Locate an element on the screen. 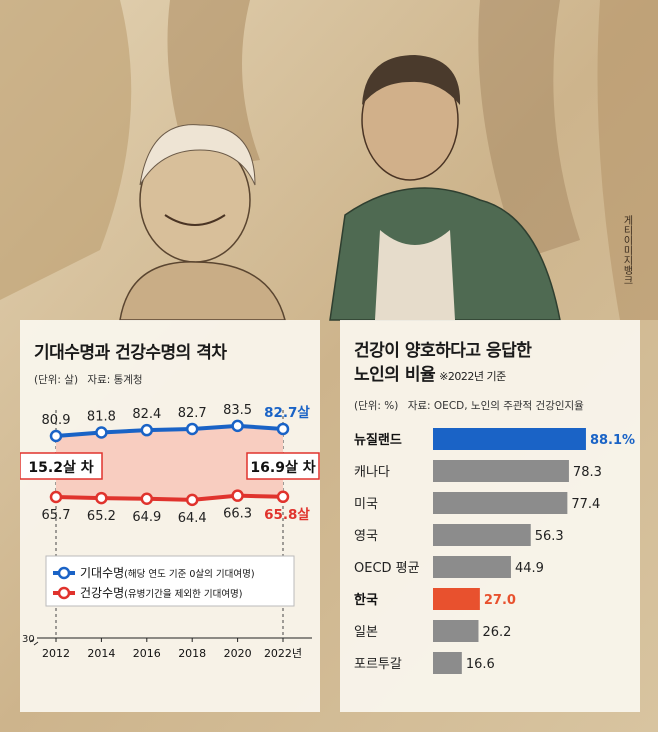  source-label: 자료: OECD, 노인의 주관적 건강인지율 is located at coordinates (495, 406).